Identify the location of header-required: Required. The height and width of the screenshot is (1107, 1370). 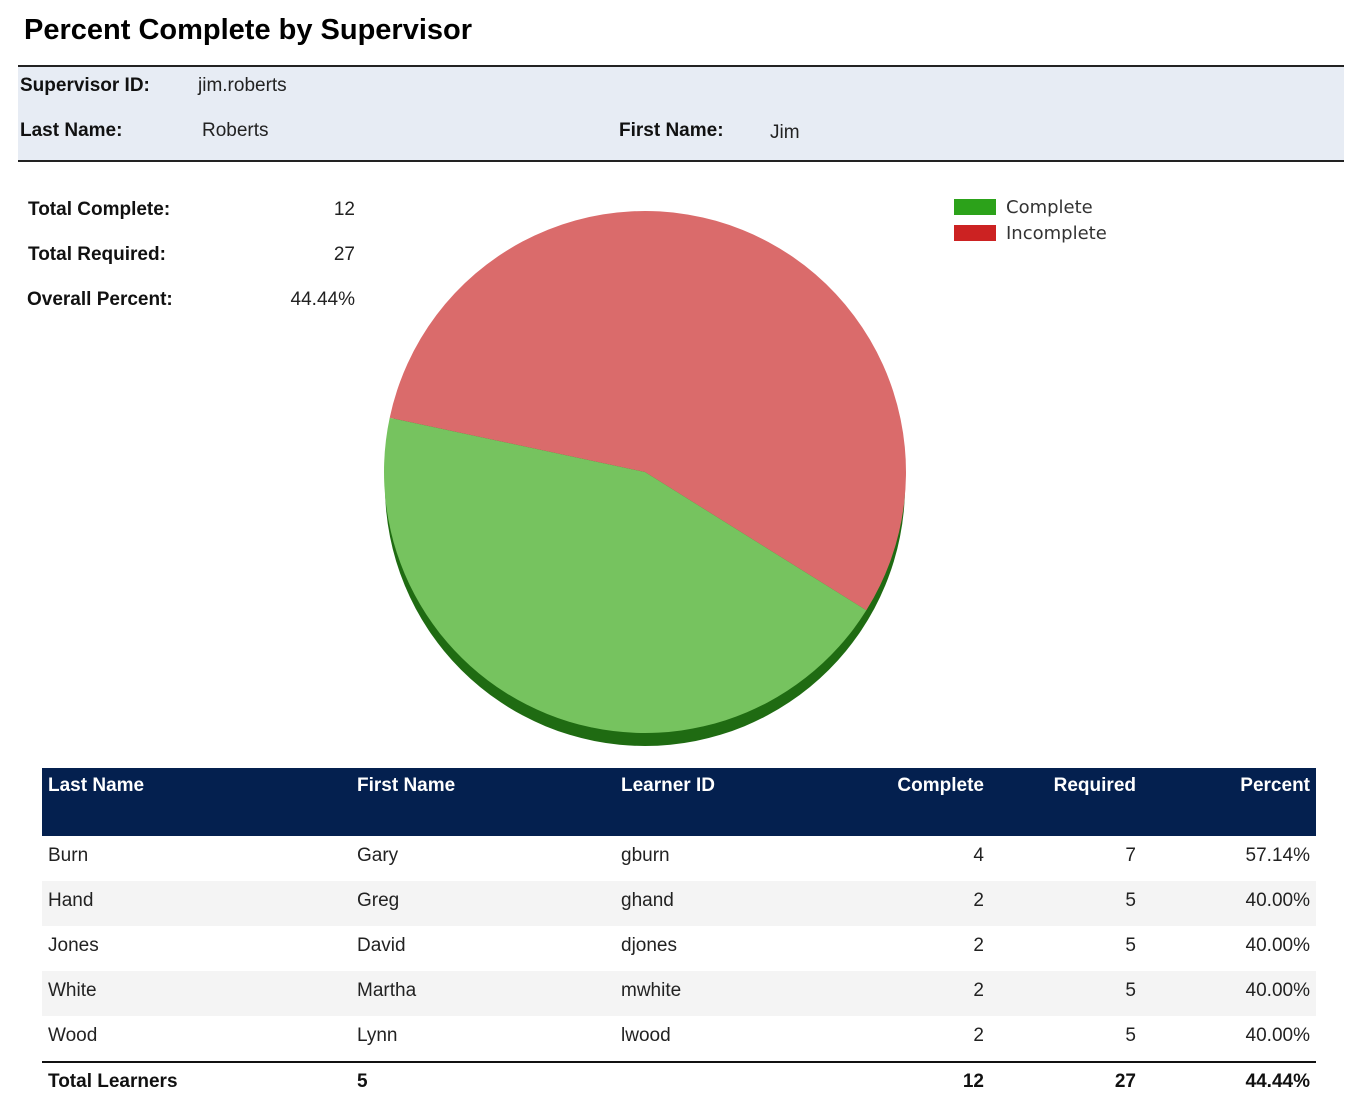
(1094, 785).